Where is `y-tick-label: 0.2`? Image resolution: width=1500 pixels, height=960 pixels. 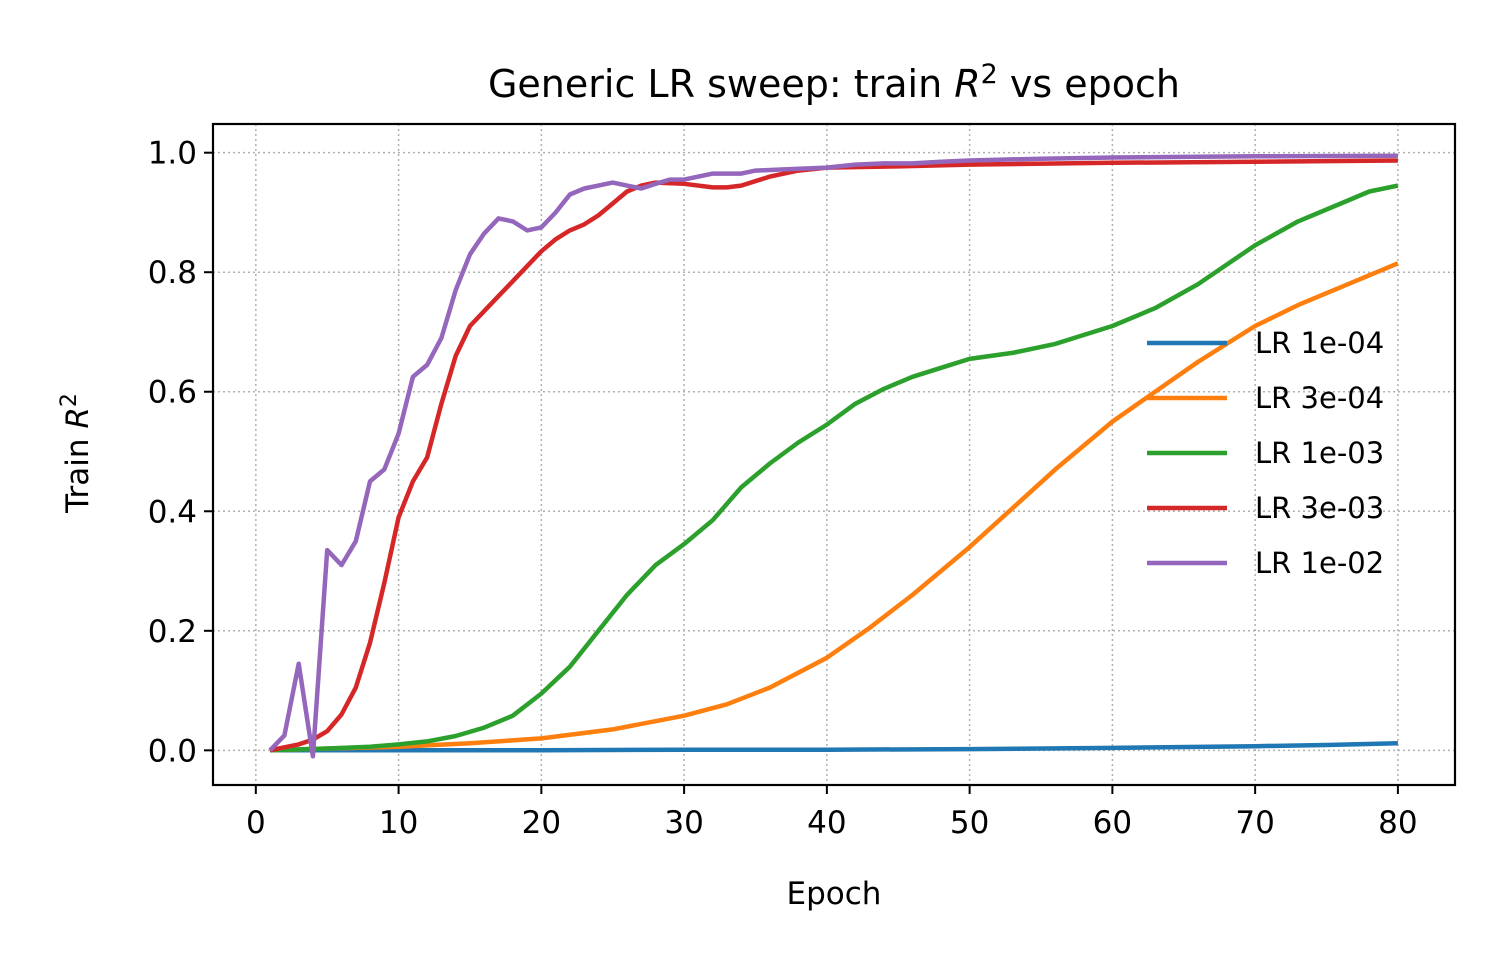
y-tick-label: 0.2 is located at coordinates (172, 632).